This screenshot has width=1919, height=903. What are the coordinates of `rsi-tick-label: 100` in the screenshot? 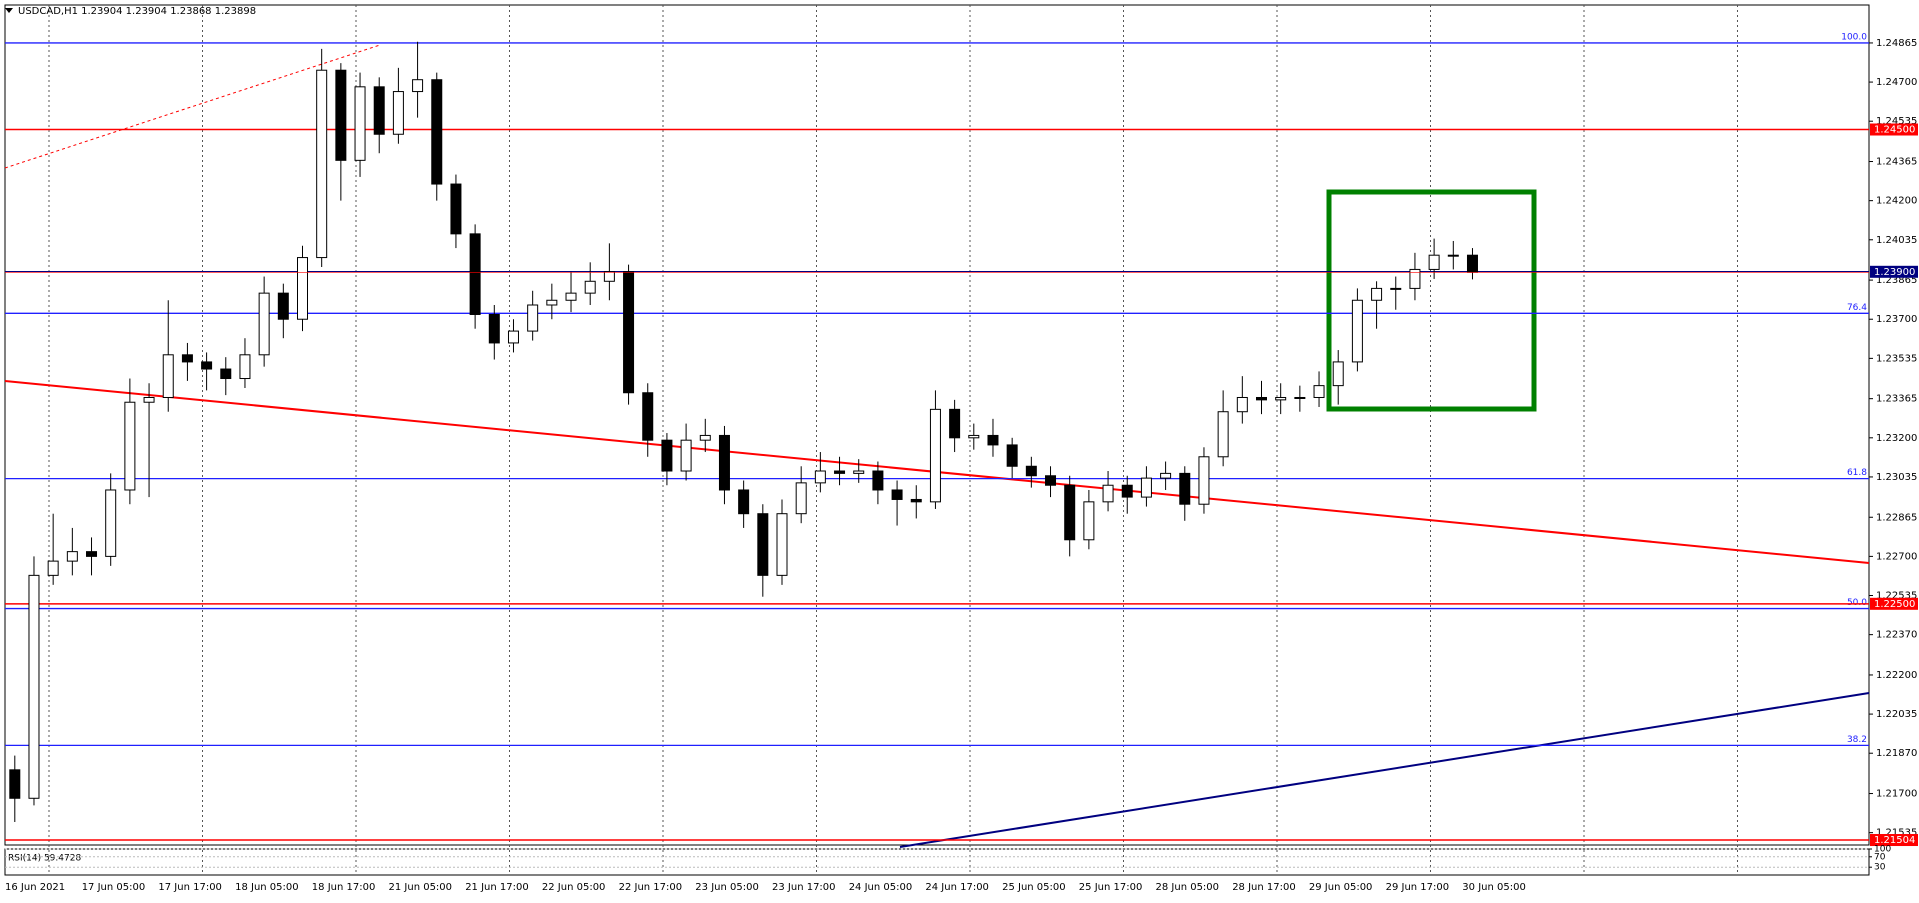 It's located at (1882, 850).